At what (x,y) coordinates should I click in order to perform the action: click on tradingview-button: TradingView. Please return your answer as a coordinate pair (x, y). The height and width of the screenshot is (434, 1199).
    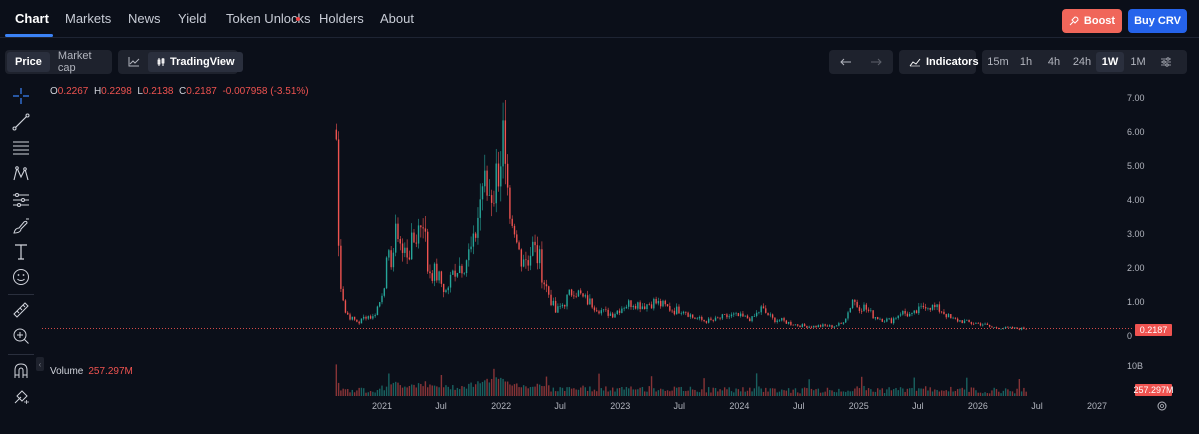
    Looking at the image, I should click on (195, 62).